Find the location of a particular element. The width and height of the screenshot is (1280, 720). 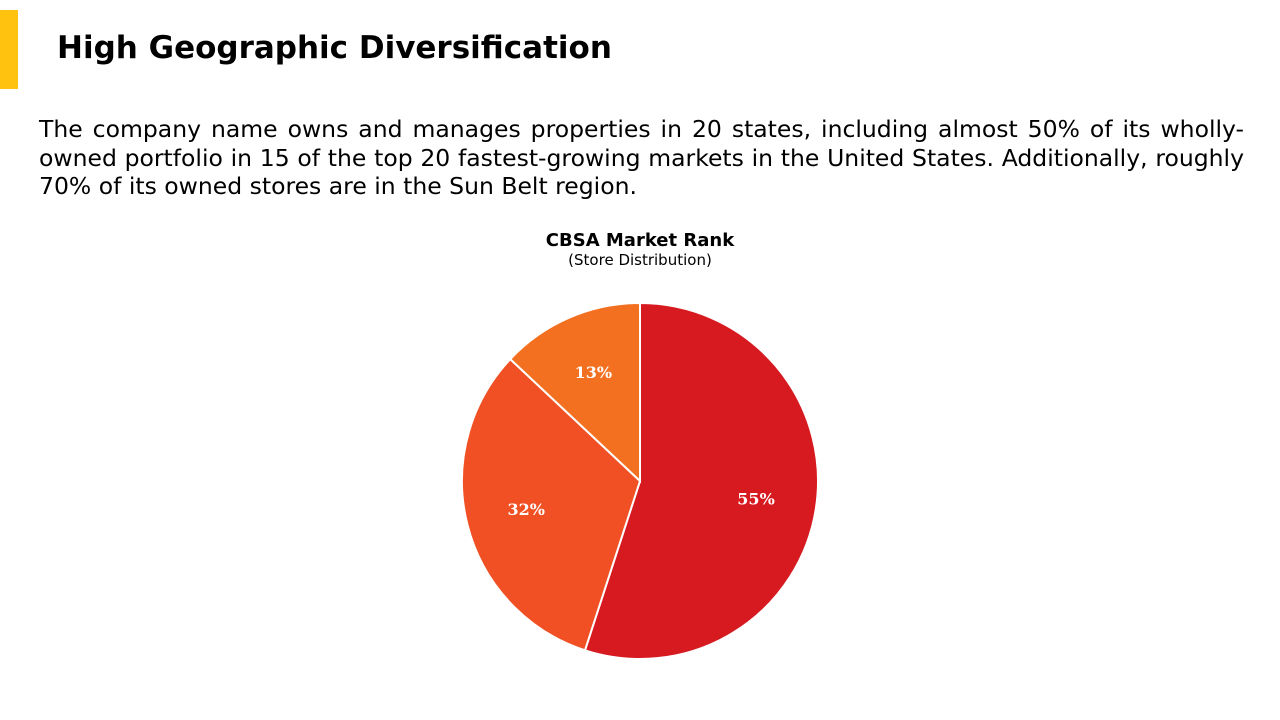

slice-label: 32% is located at coordinates (525, 509).